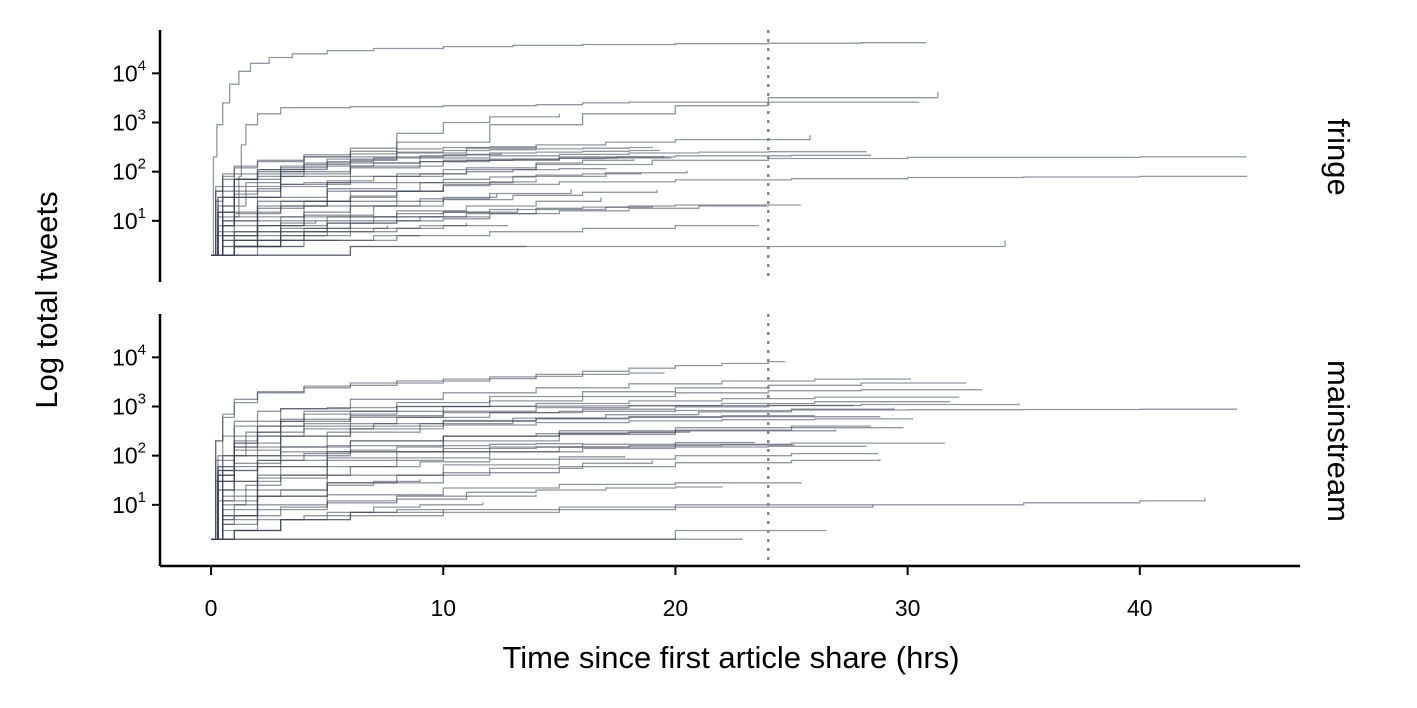  Describe the element at coordinates (1338, 441) in the screenshot. I see `facet-label-mainstream: mainstream` at that location.